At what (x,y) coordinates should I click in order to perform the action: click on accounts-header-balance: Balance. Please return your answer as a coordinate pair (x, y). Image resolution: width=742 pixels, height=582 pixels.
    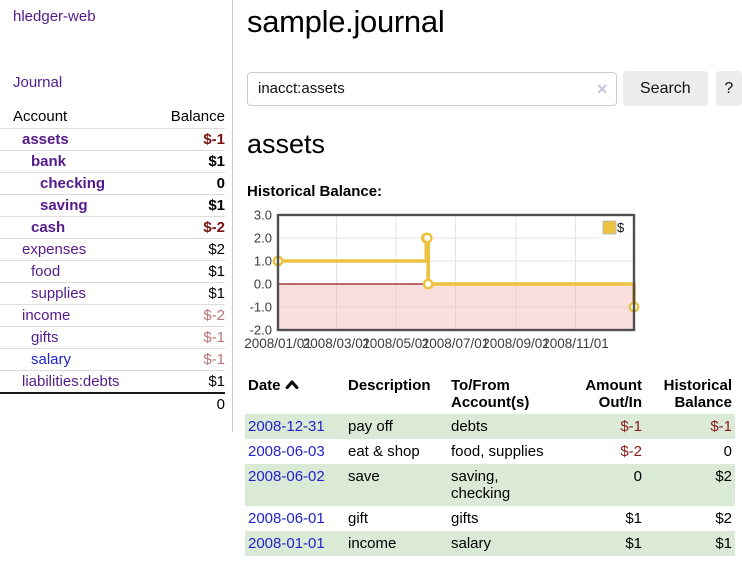
    Looking at the image, I should click on (197, 116).